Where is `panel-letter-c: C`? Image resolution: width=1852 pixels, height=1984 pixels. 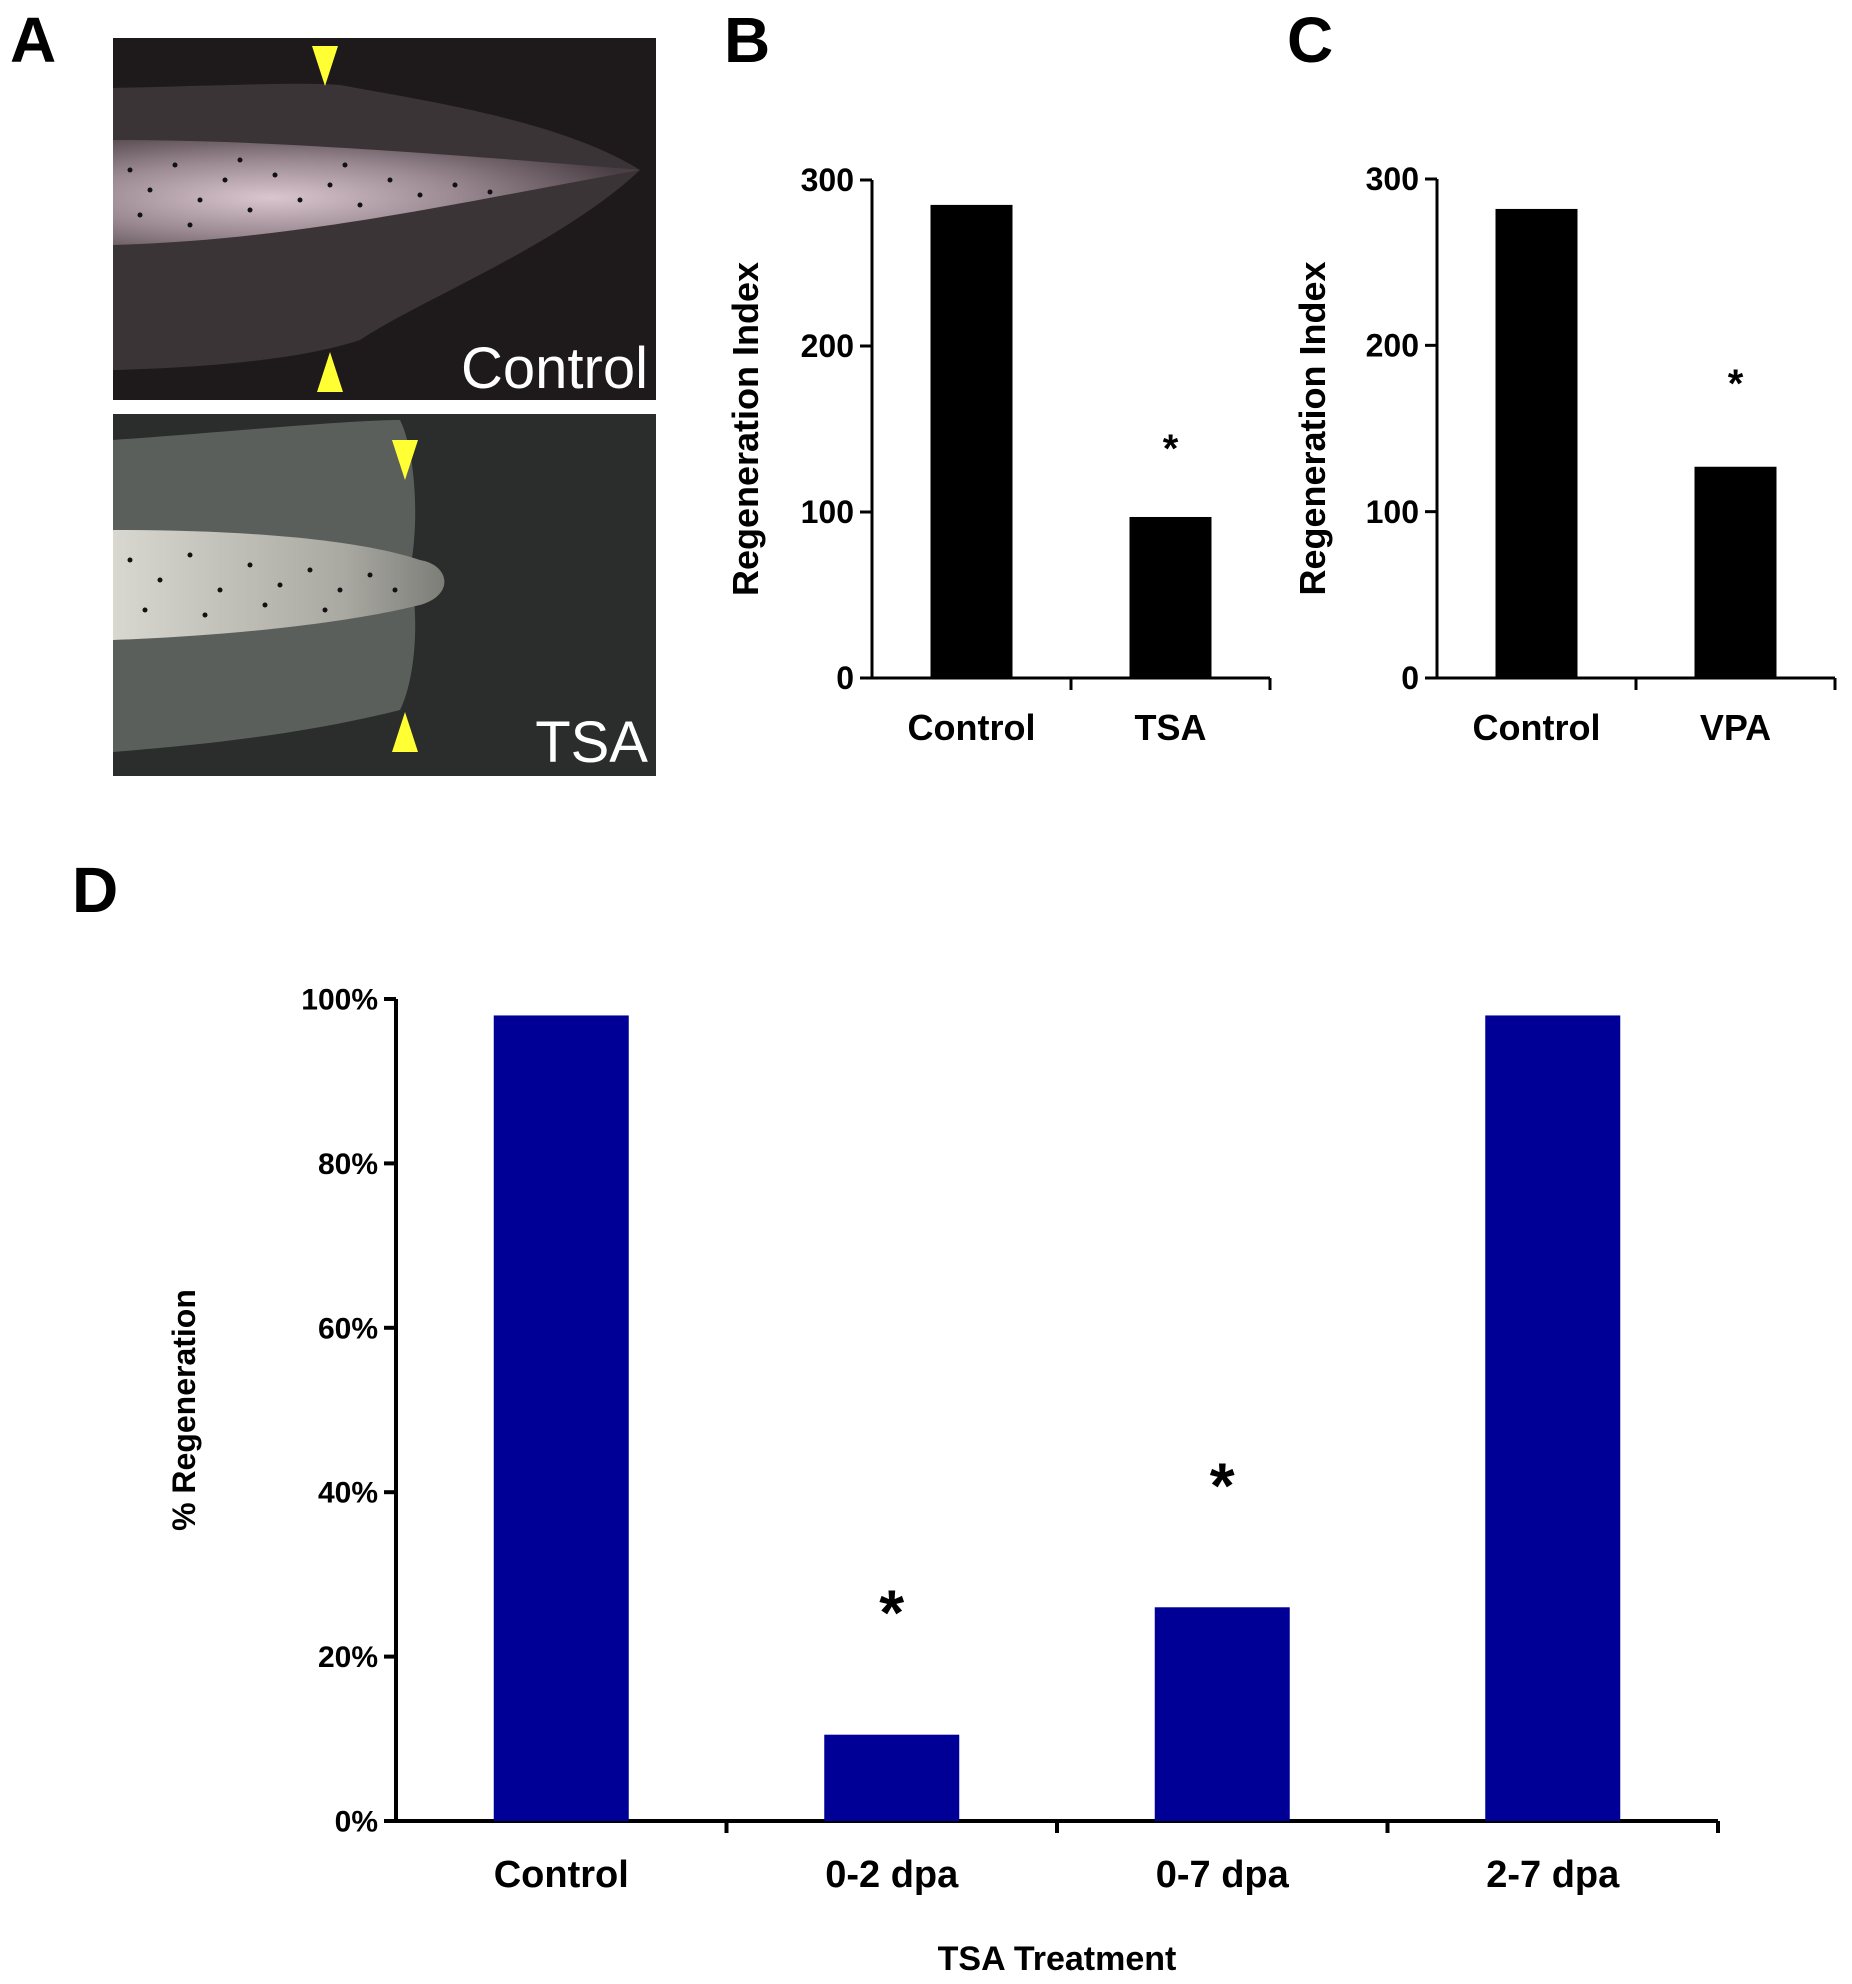
panel-letter-c: C is located at coordinates (1310, 40).